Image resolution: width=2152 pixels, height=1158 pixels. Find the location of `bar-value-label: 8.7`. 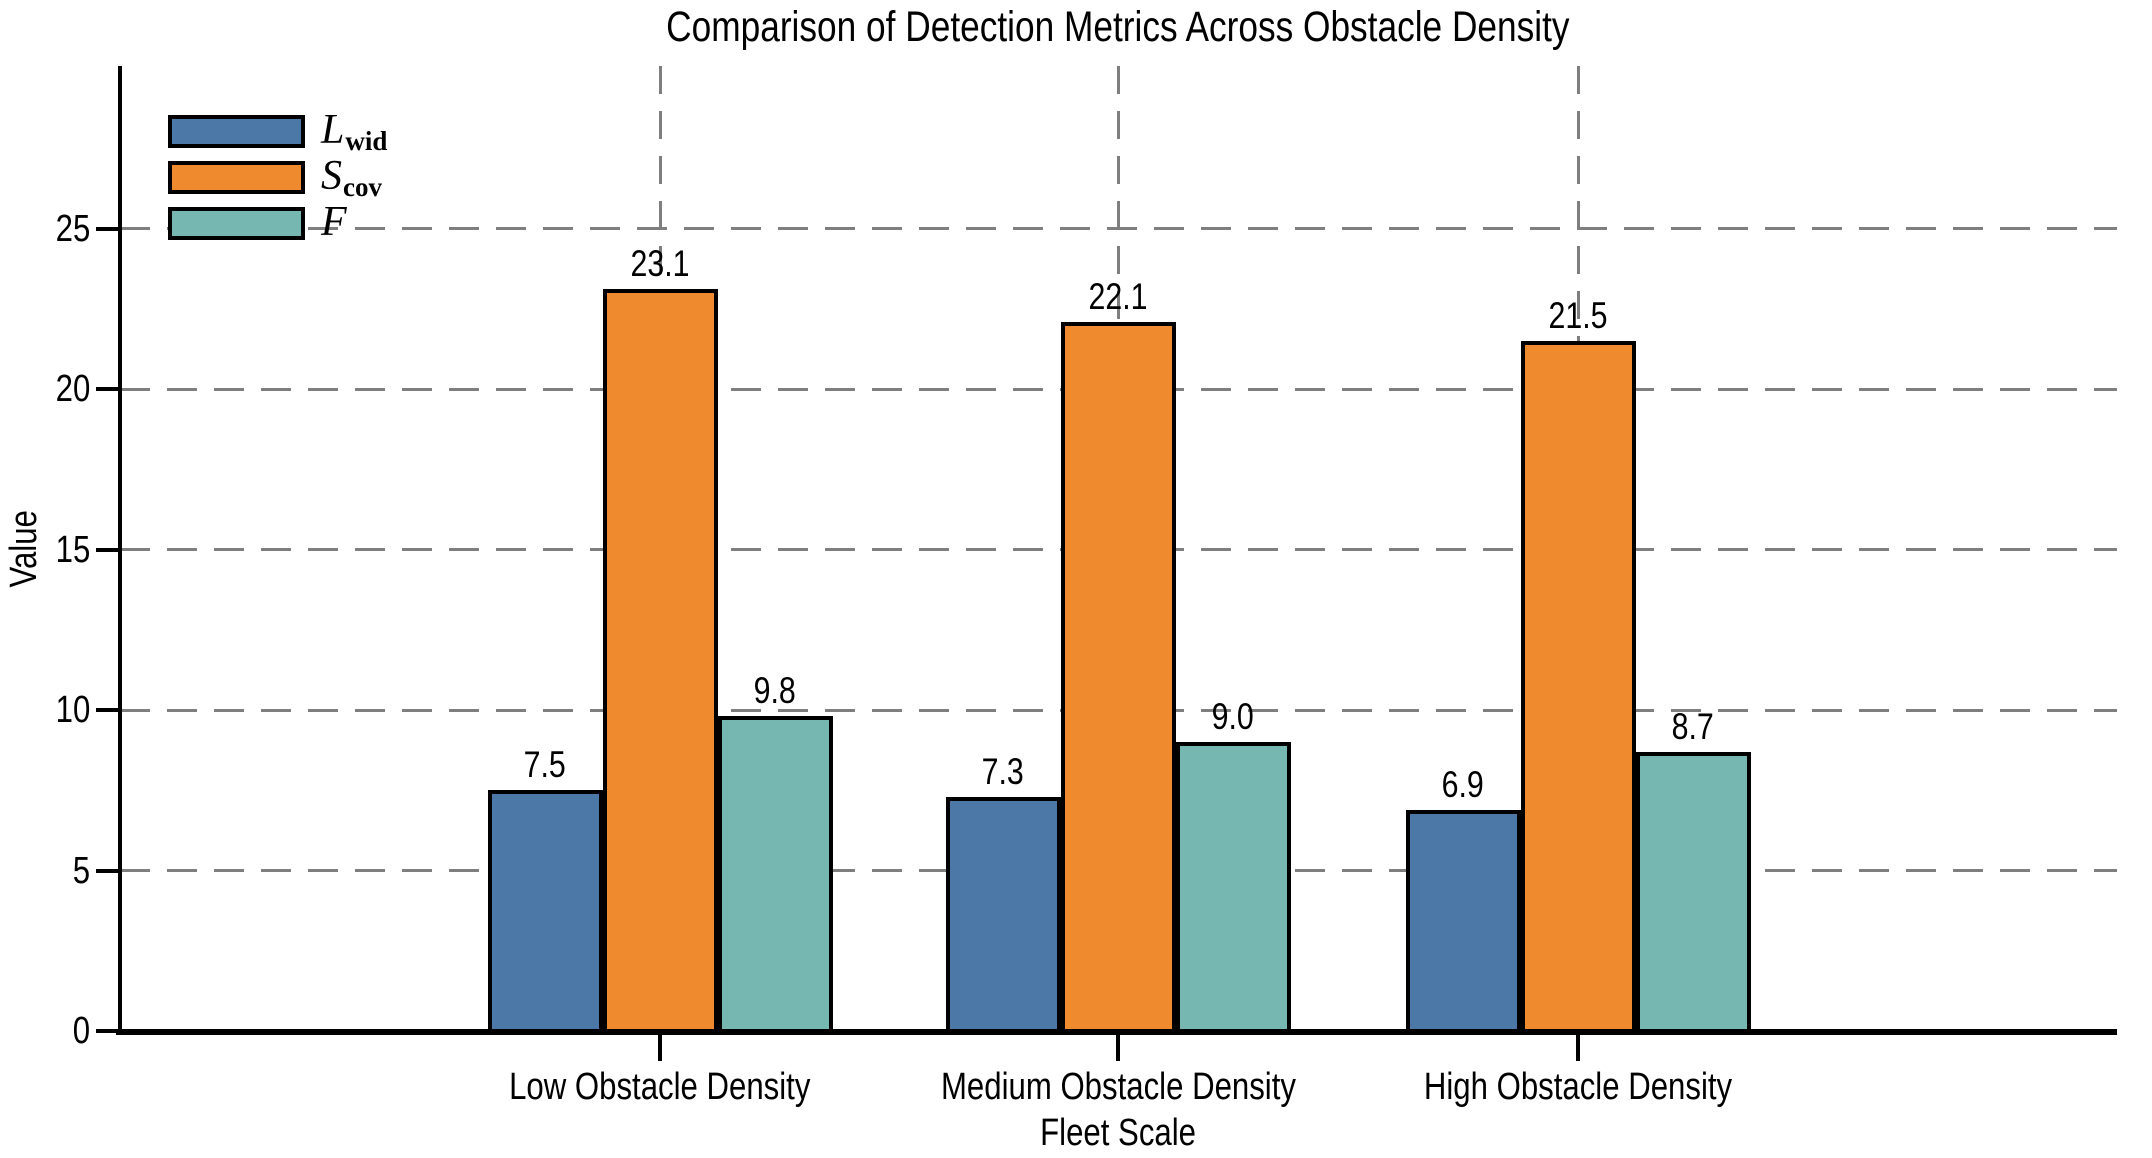

bar-value-label: 8.7 is located at coordinates (1693, 726).